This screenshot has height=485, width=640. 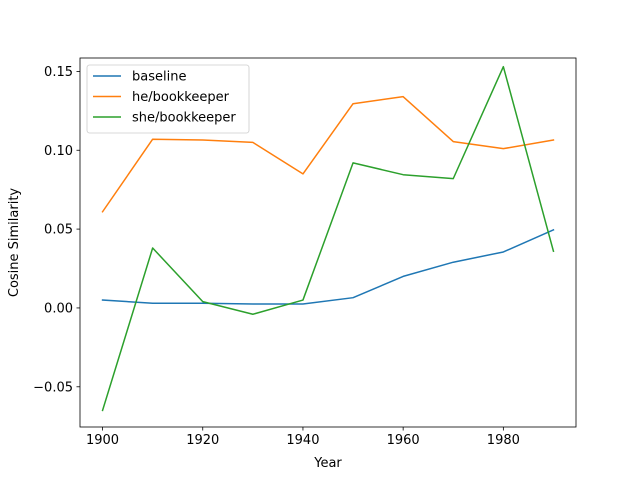 What do you see at coordinates (327, 463) in the screenshot?
I see `x-axis-label: Year` at bounding box center [327, 463].